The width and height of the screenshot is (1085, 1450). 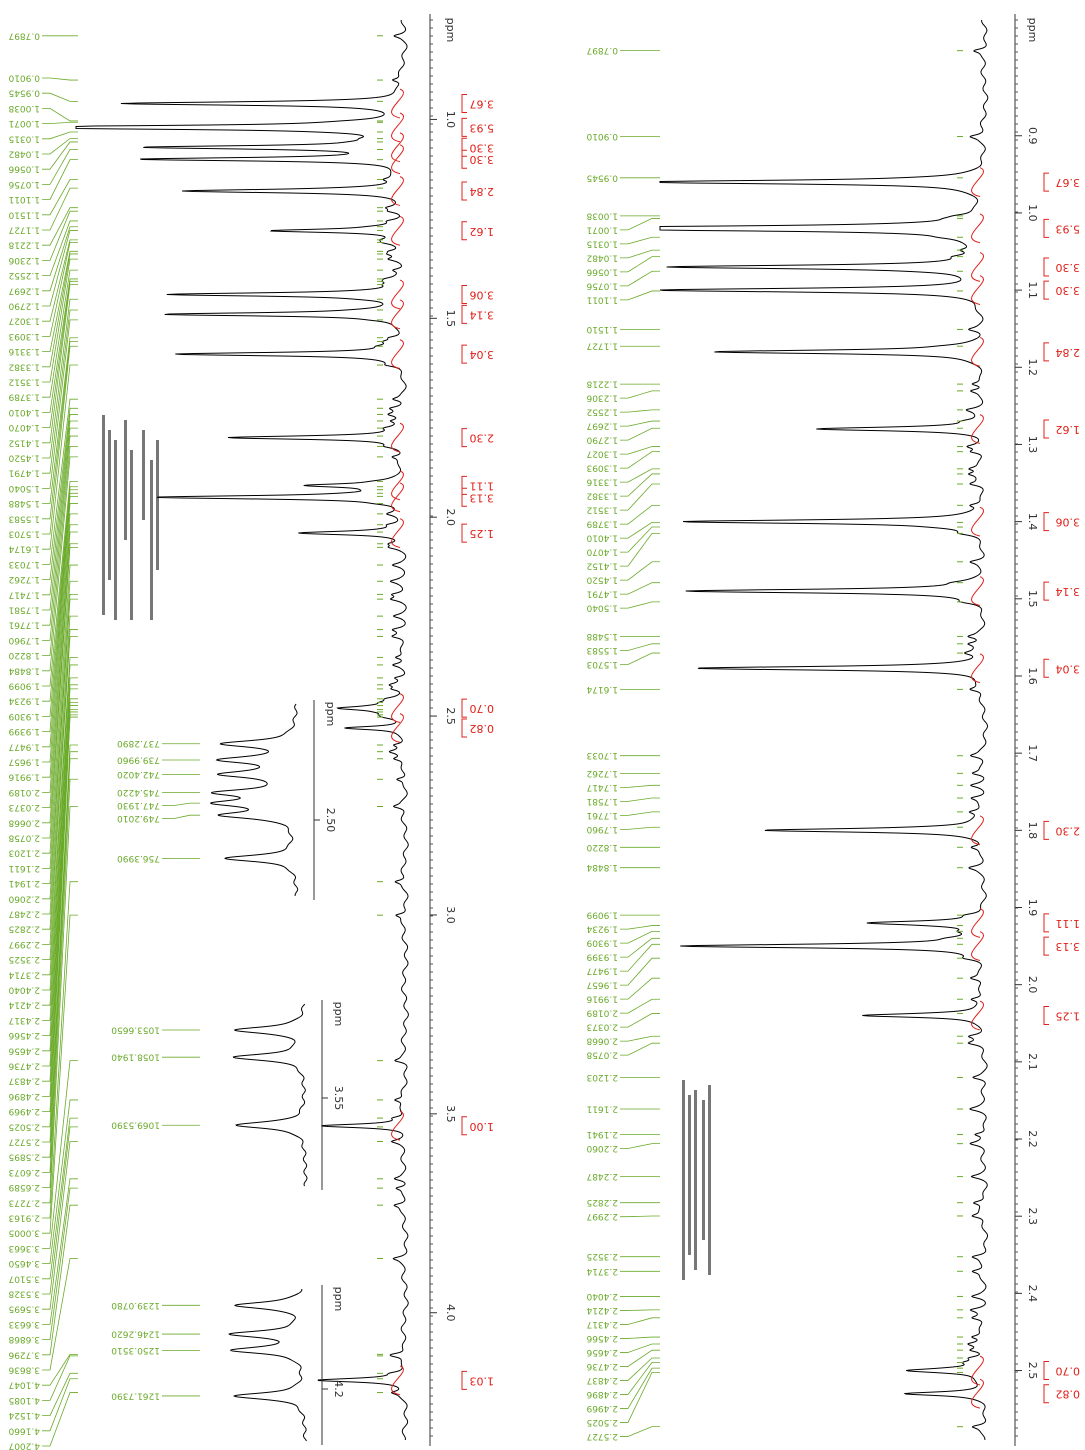 I want to click on integral-value: 3.30, so click(x=482, y=159).